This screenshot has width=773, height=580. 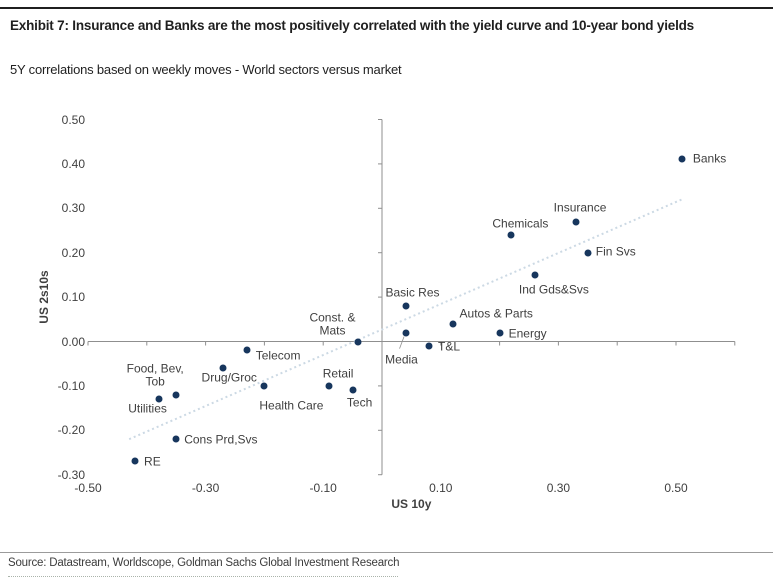 What do you see at coordinates (453, 324) in the screenshot?
I see `data-point-autos-parts` at bounding box center [453, 324].